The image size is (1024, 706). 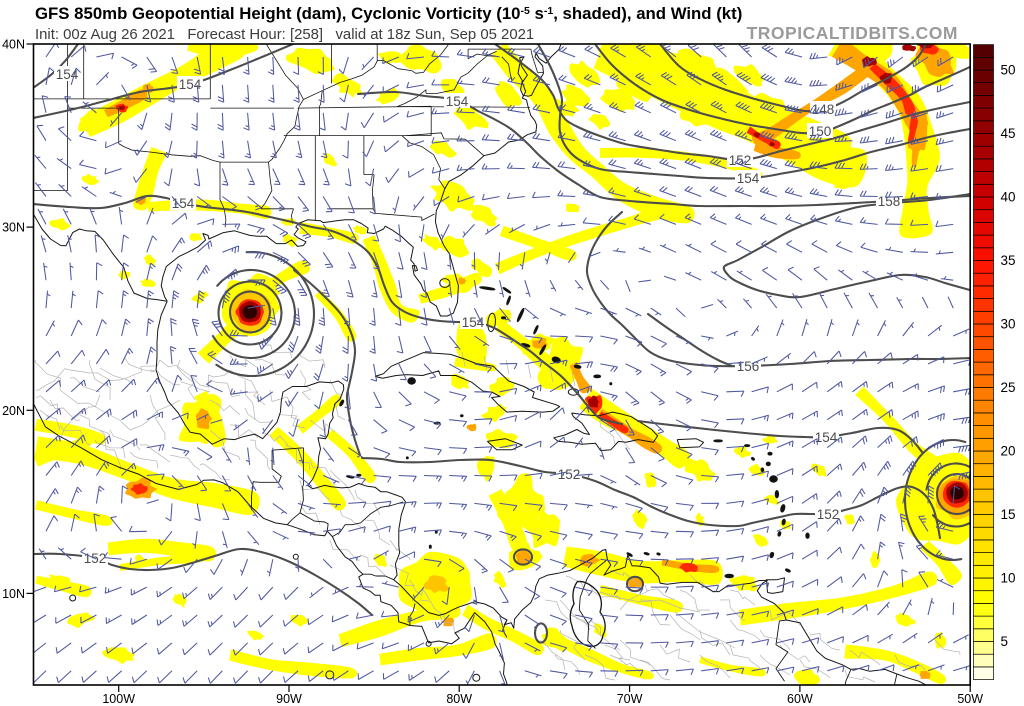 I want to click on svg-text: 156, so click(x=748, y=366).